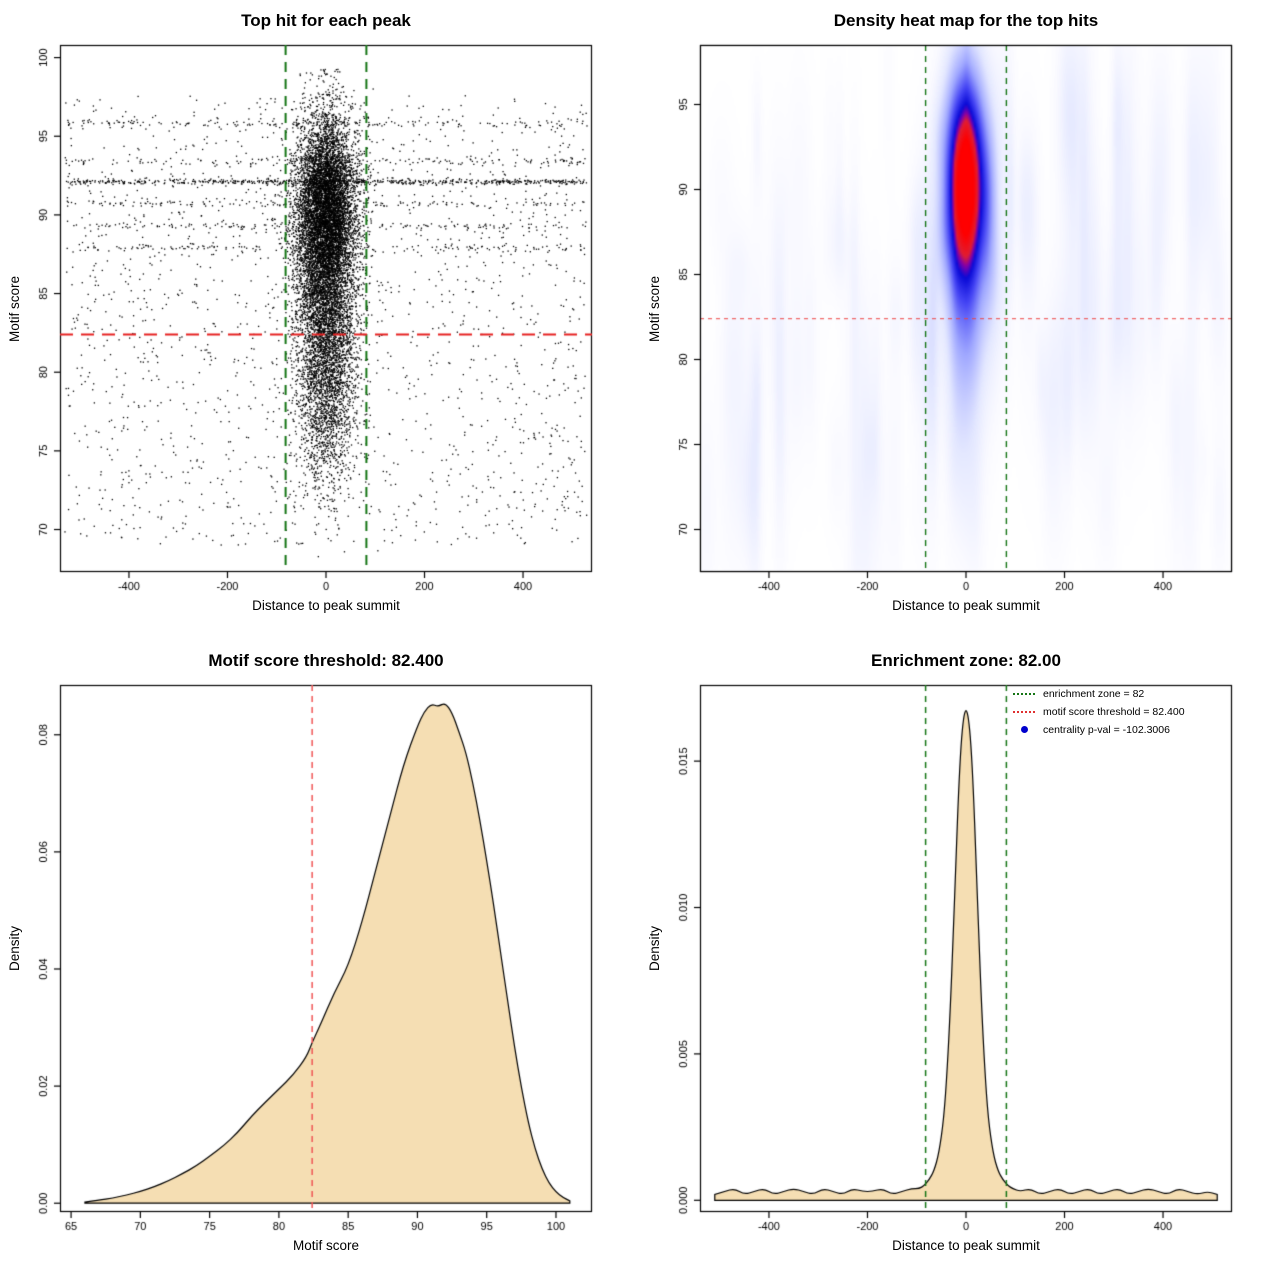 The width and height of the screenshot is (1280, 1280). Describe the element at coordinates (1106, 729) in the screenshot. I see `legend-label: centrality p-val = -102.3006` at that location.